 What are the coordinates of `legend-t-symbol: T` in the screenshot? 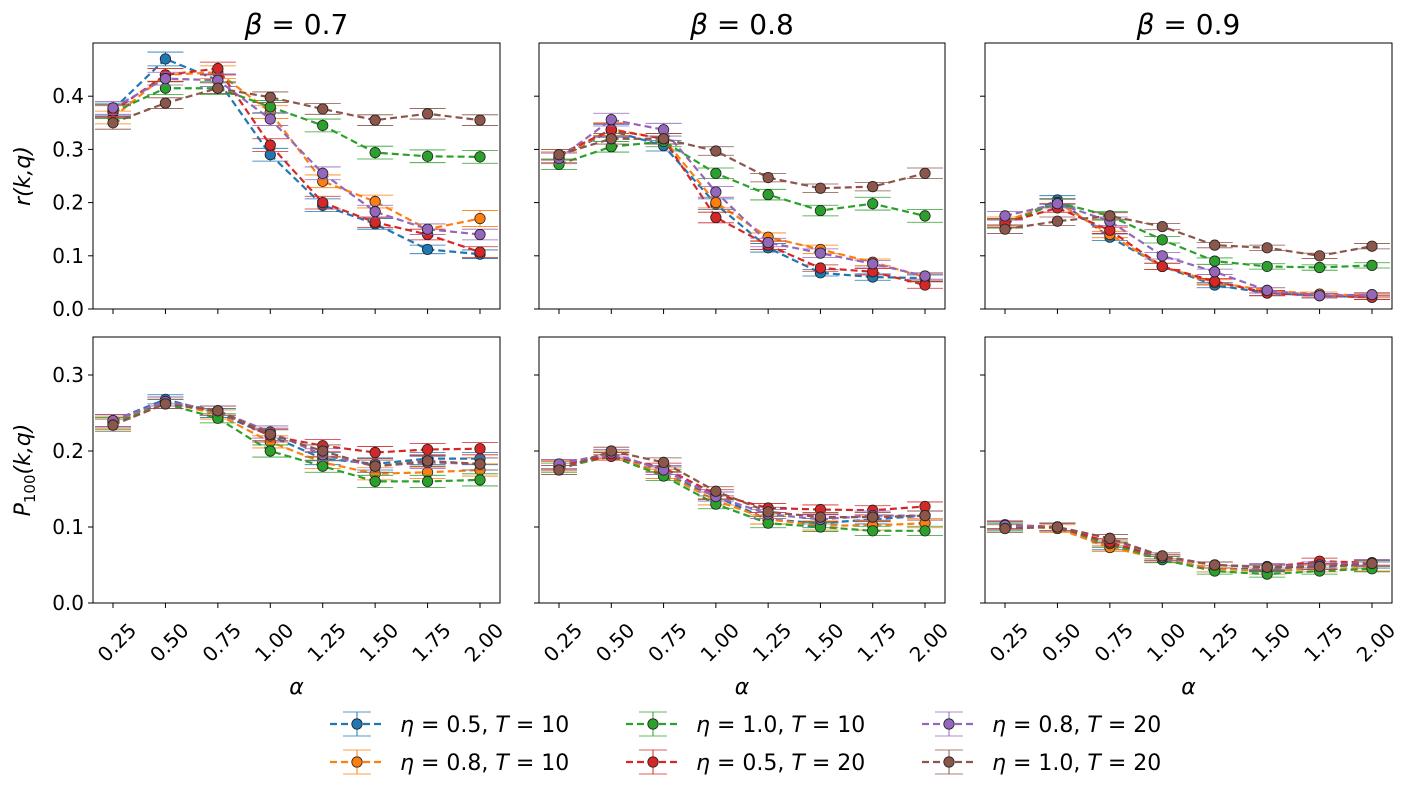 It's located at (798, 763).